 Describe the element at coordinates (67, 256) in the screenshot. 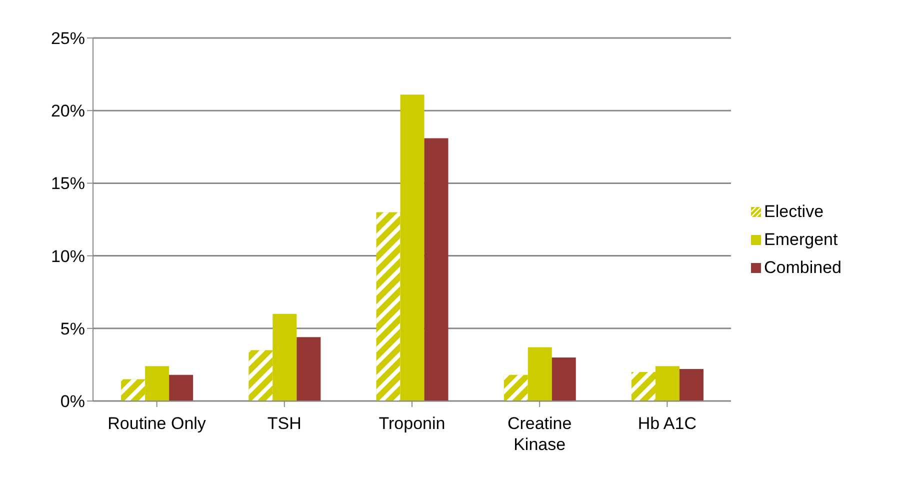

I see `y-tick-label: 10%` at that location.